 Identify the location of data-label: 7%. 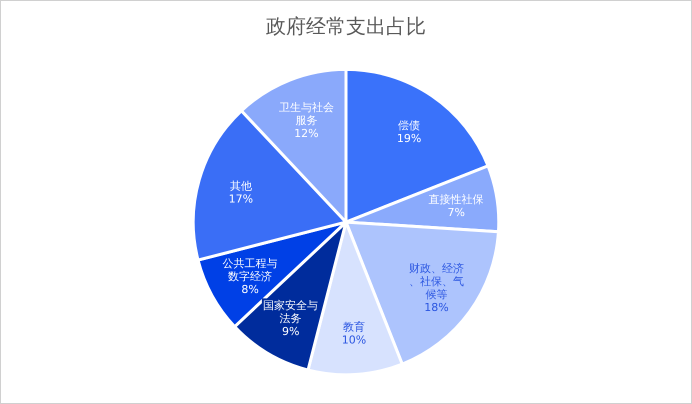
(456, 212).